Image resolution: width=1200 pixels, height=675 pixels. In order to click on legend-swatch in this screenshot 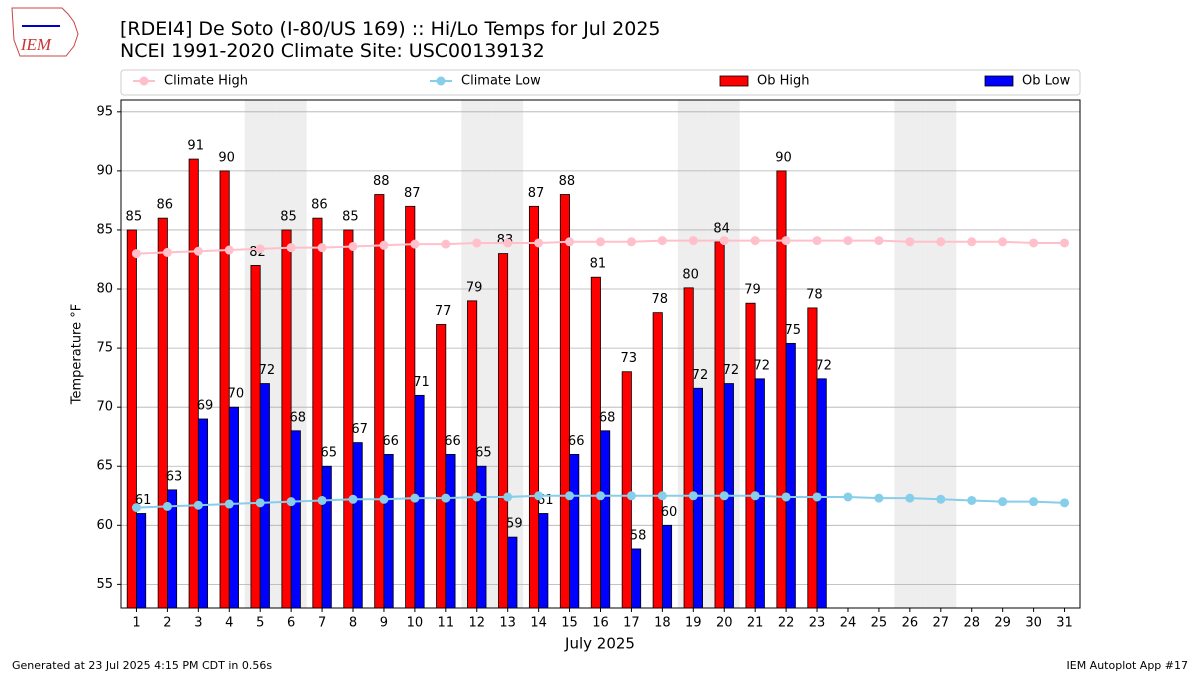, I will do `click(734, 81)`.